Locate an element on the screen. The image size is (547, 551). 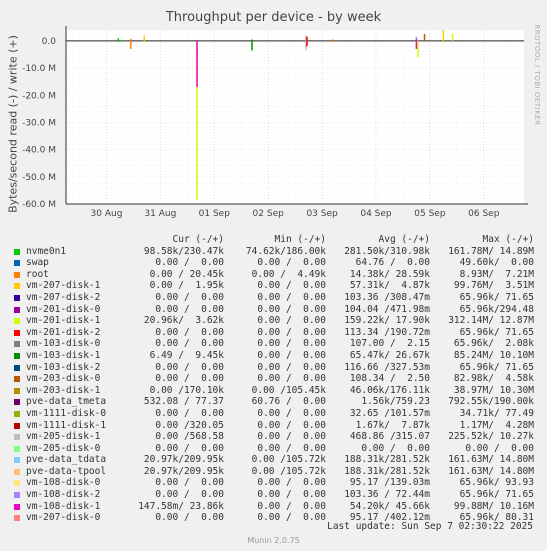
legend-name: vm-108-disk-0 is located at coordinates (63, 483).